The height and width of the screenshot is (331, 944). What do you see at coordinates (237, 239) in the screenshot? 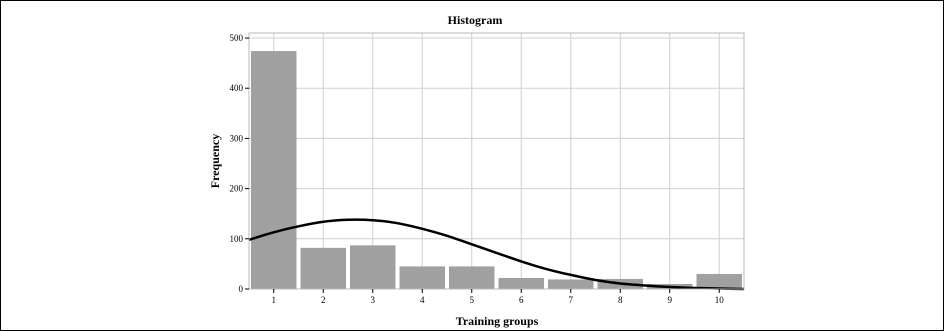
I see `y-tick-label: 100` at bounding box center [237, 239].